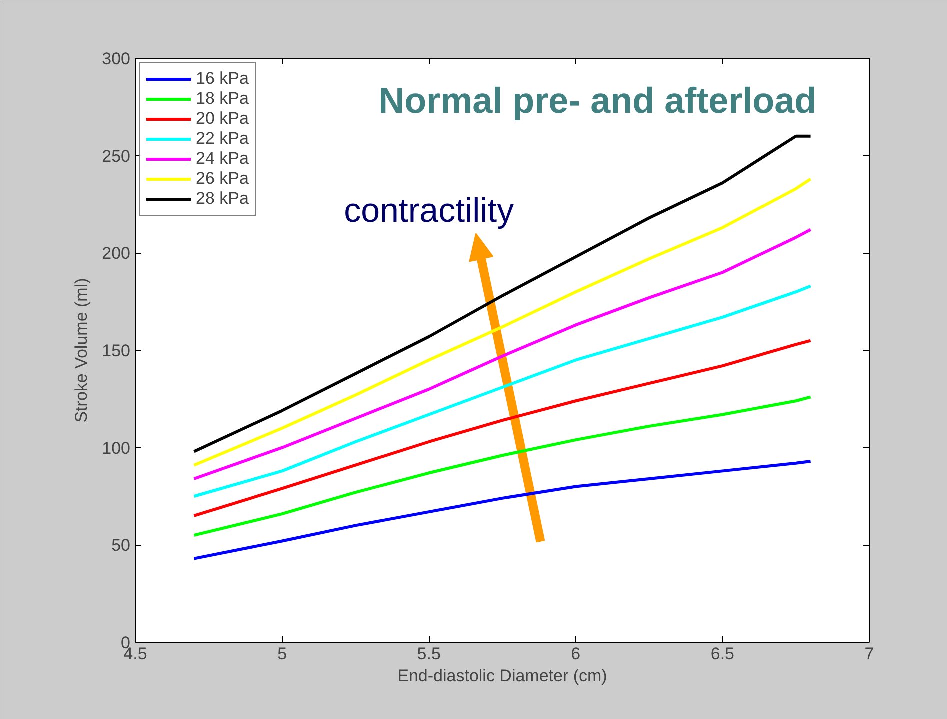 This screenshot has height=719, width=947. I want to click on legend-label: 20 kPa, so click(222, 119).